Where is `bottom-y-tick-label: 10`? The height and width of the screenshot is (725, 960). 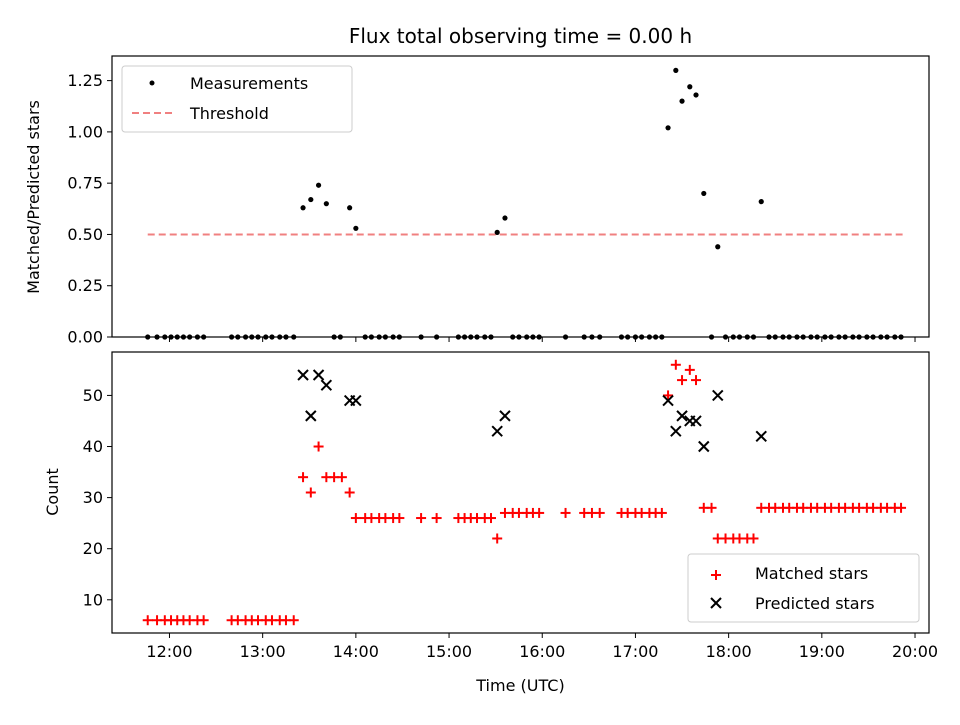 bottom-y-tick-label: 10 is located at coordinates (93, 599).